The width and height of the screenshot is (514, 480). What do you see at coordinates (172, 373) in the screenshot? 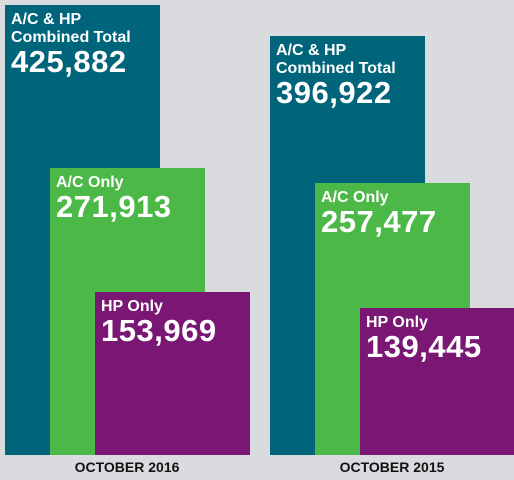
I see `bar: HP Only 153,969` at bounding box center [172, 373].